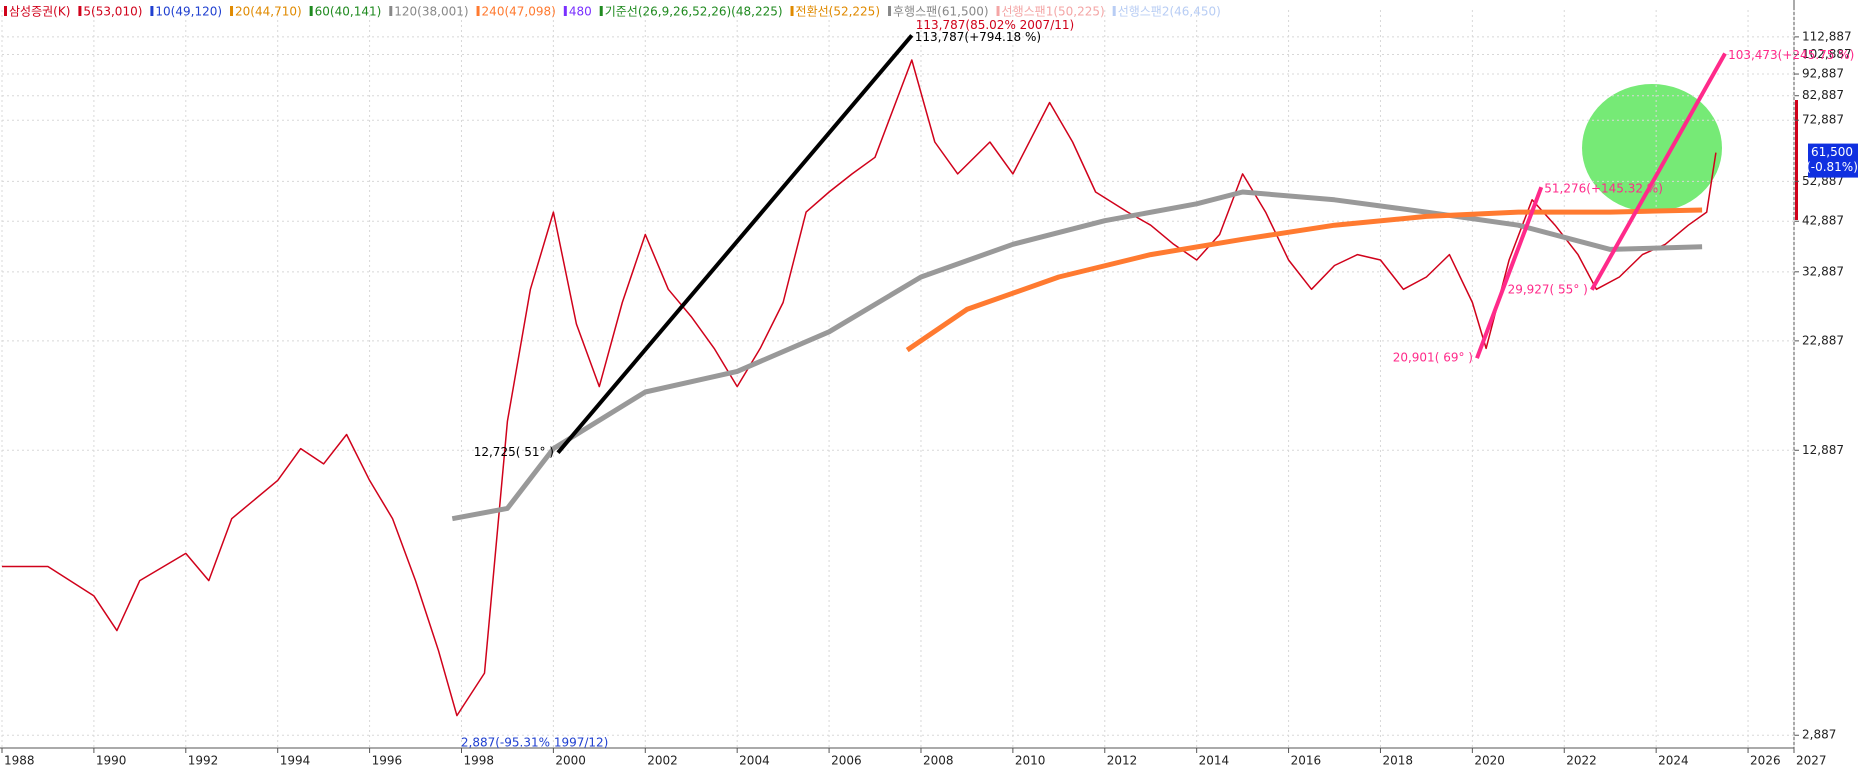  Describe the element at coordinates (478, 761) in the screenshot. I see `x-tick-label: 1998` at that location.